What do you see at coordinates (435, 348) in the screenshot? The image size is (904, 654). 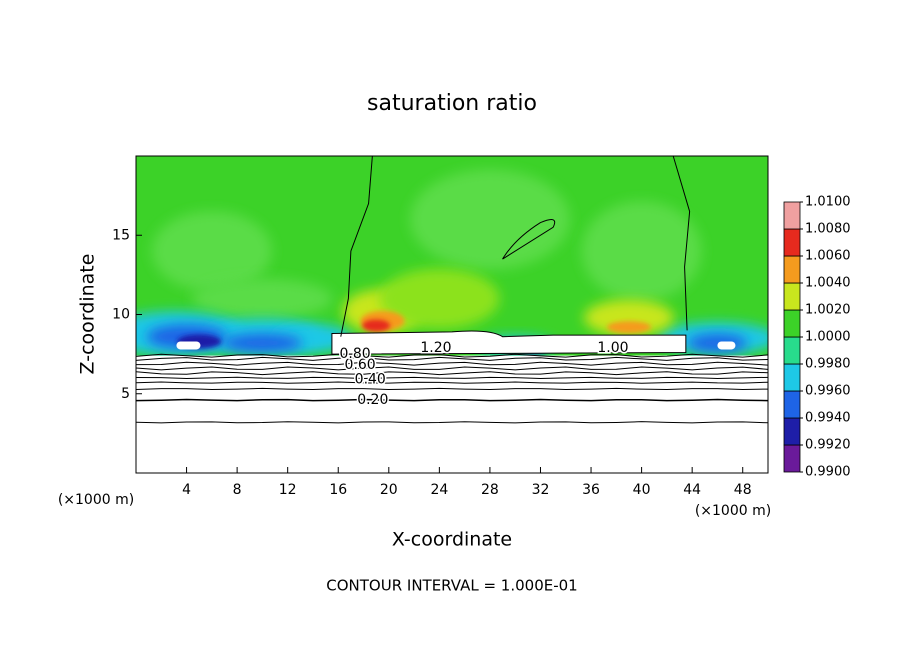 I see `contour-label: 1.20` at bounding box center [435, 348].